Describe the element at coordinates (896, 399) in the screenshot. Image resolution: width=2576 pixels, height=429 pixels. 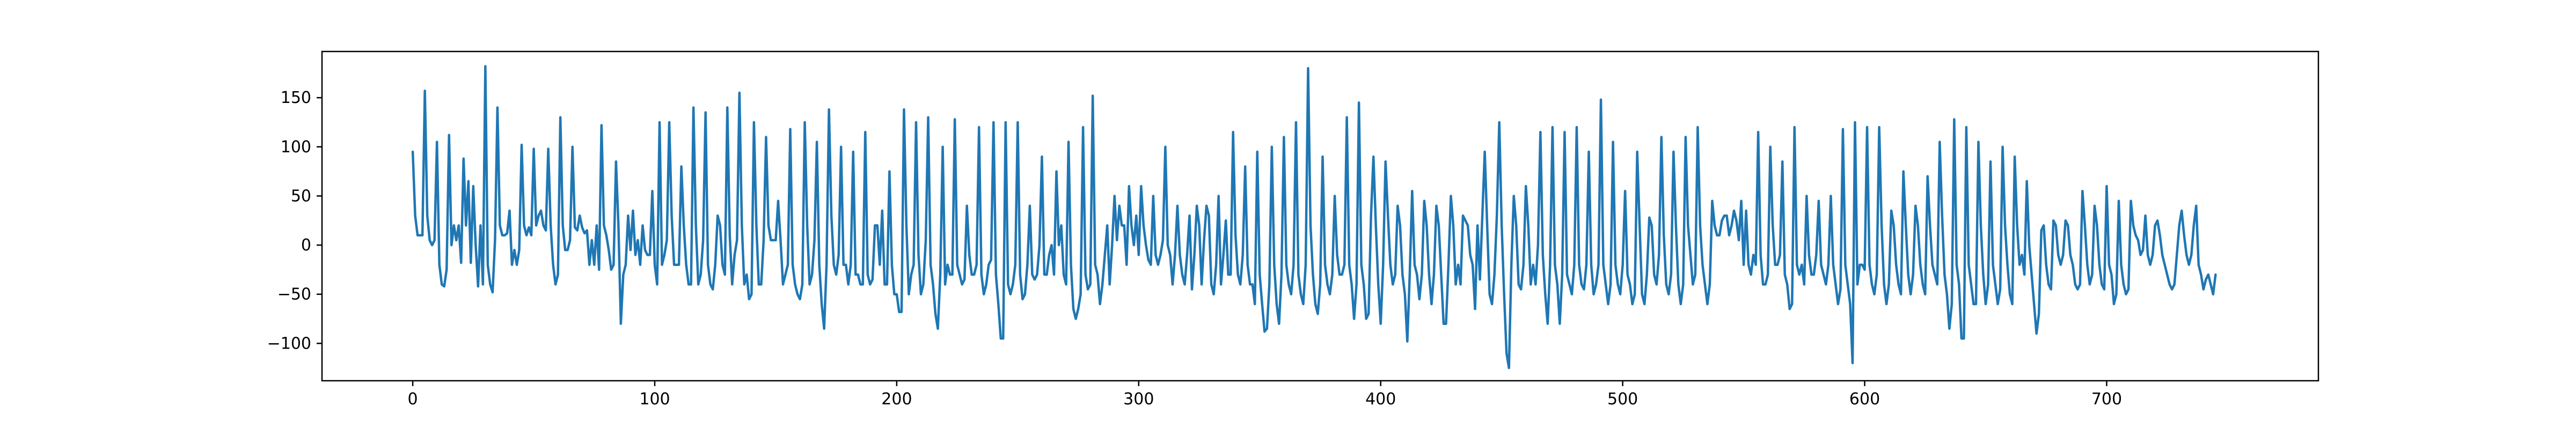
I see `x-tick-label: 200` at that location.